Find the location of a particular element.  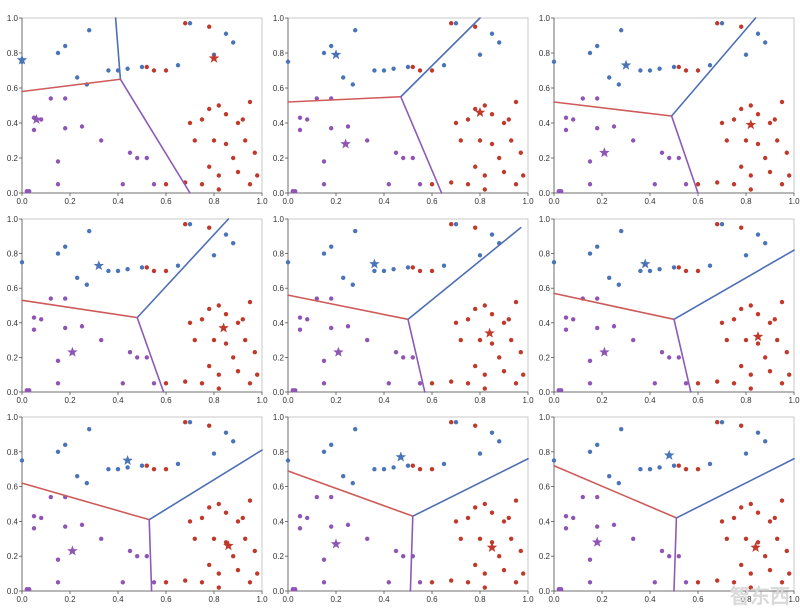

y-tick-label: 0.0 is located at coordinates (279, 193).